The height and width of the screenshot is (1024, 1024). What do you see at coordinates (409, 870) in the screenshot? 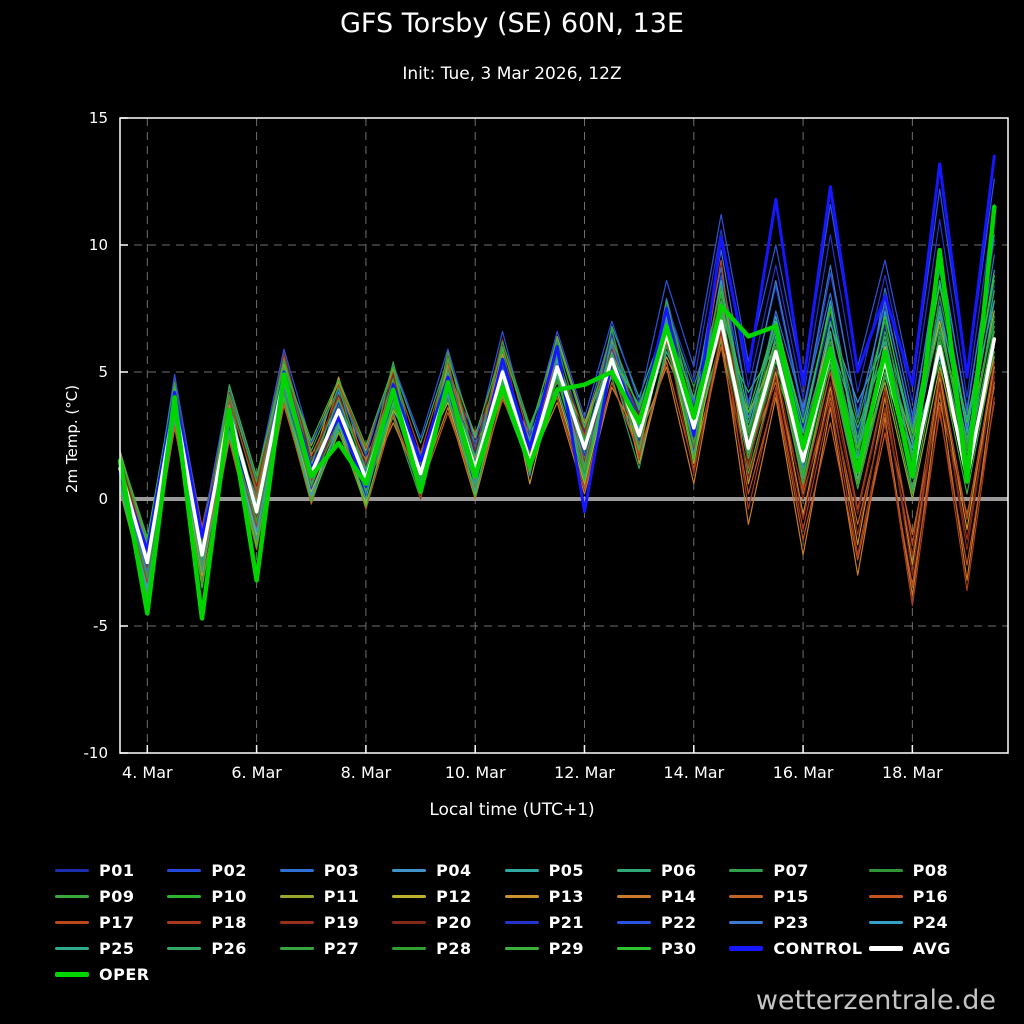
I see `legend-swatch-p04` at bounding box center [409, 870].